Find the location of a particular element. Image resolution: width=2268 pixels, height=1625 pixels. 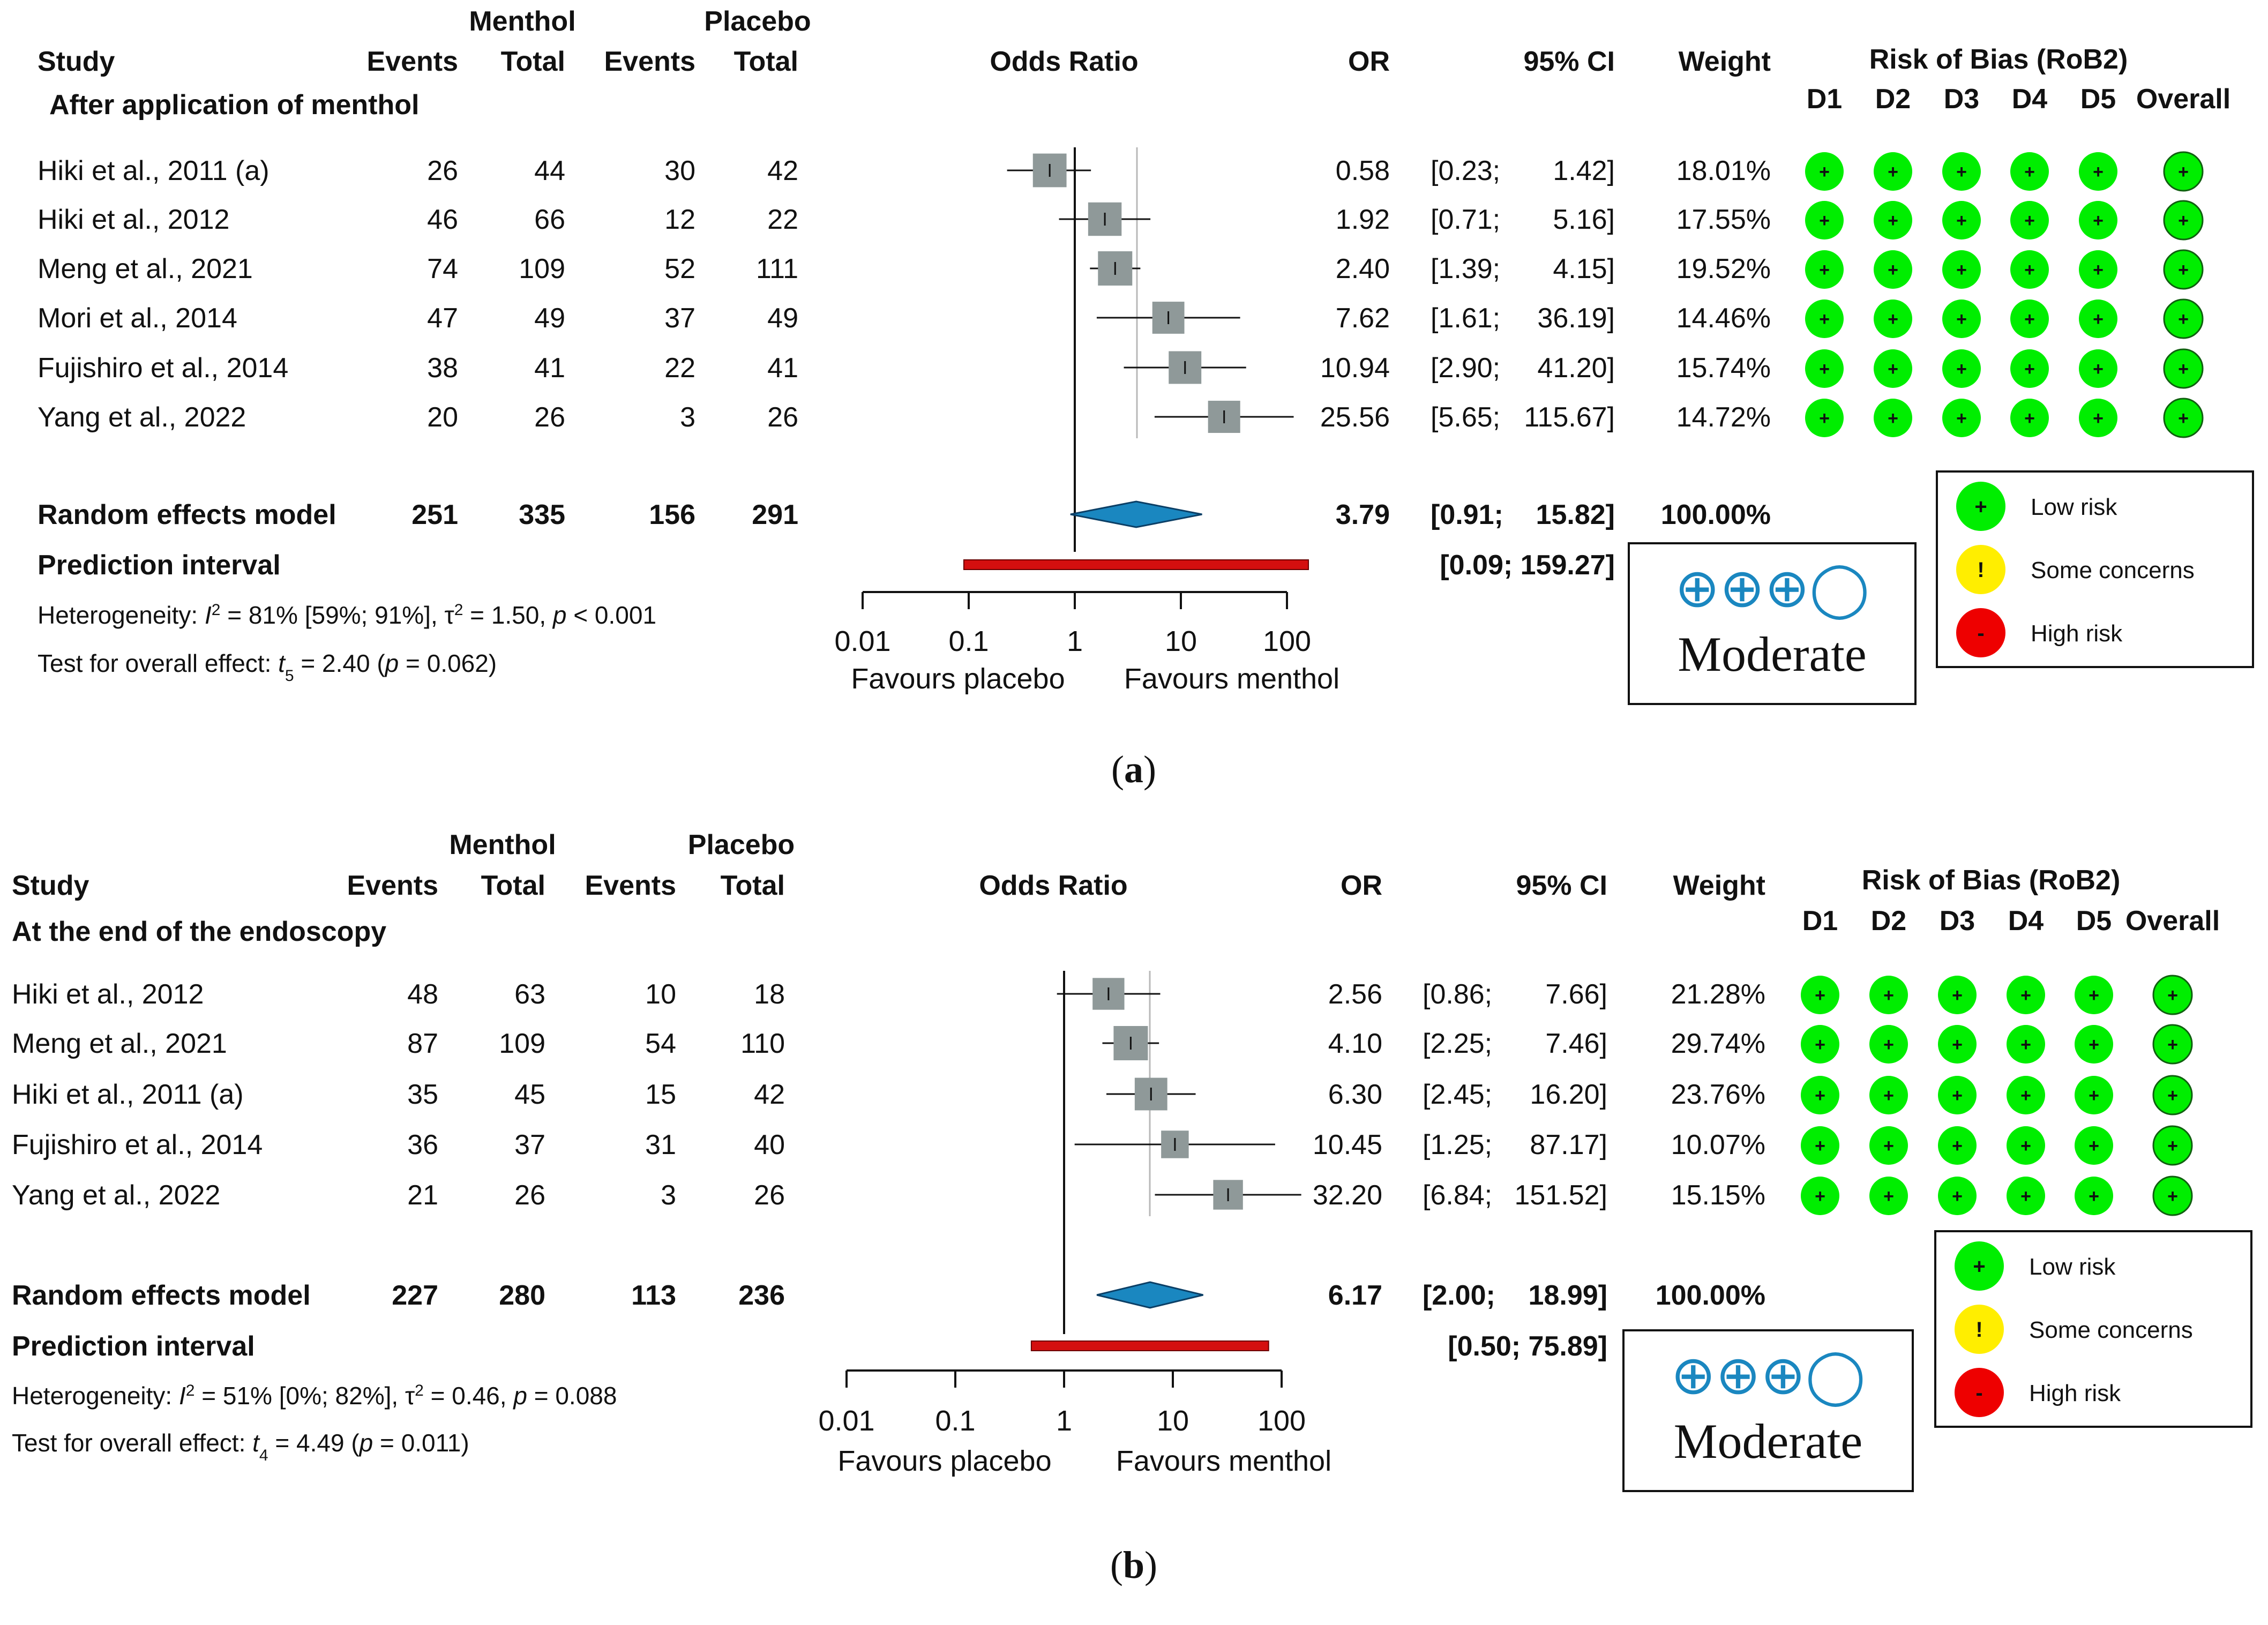

menthol-events: 87 is located at coordinates (422, 1043).